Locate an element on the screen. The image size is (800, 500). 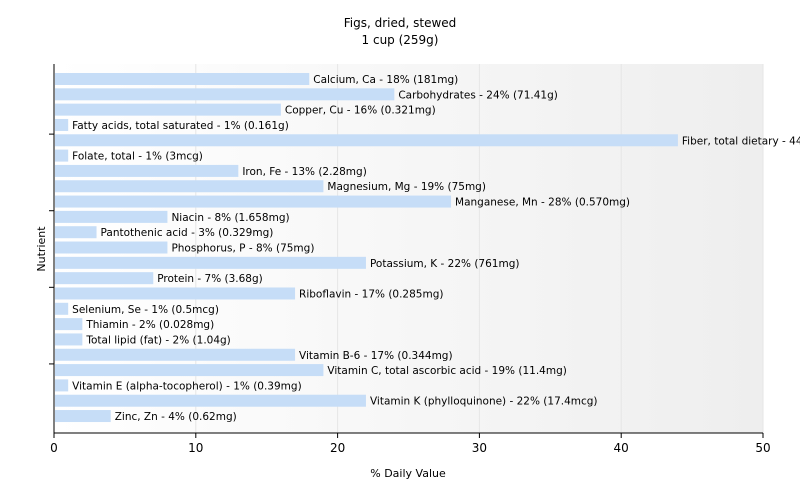
bar-label: Vitamin B-6 - 17% (0.344mg) is located at coordinates (376, 356).